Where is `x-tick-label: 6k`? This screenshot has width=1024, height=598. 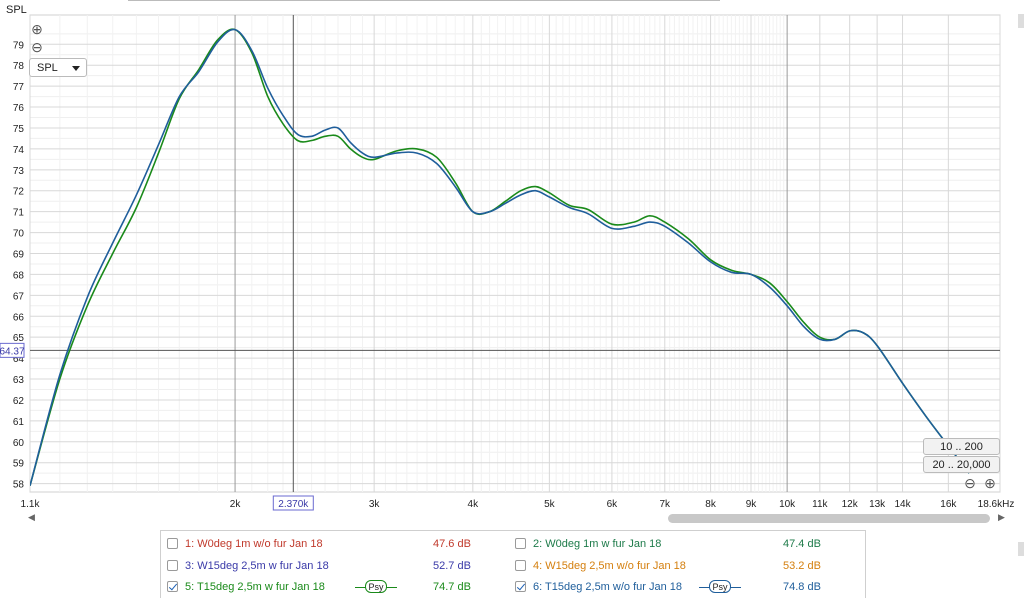 x-tick-label: 6k is located at coordinates (613, 504).